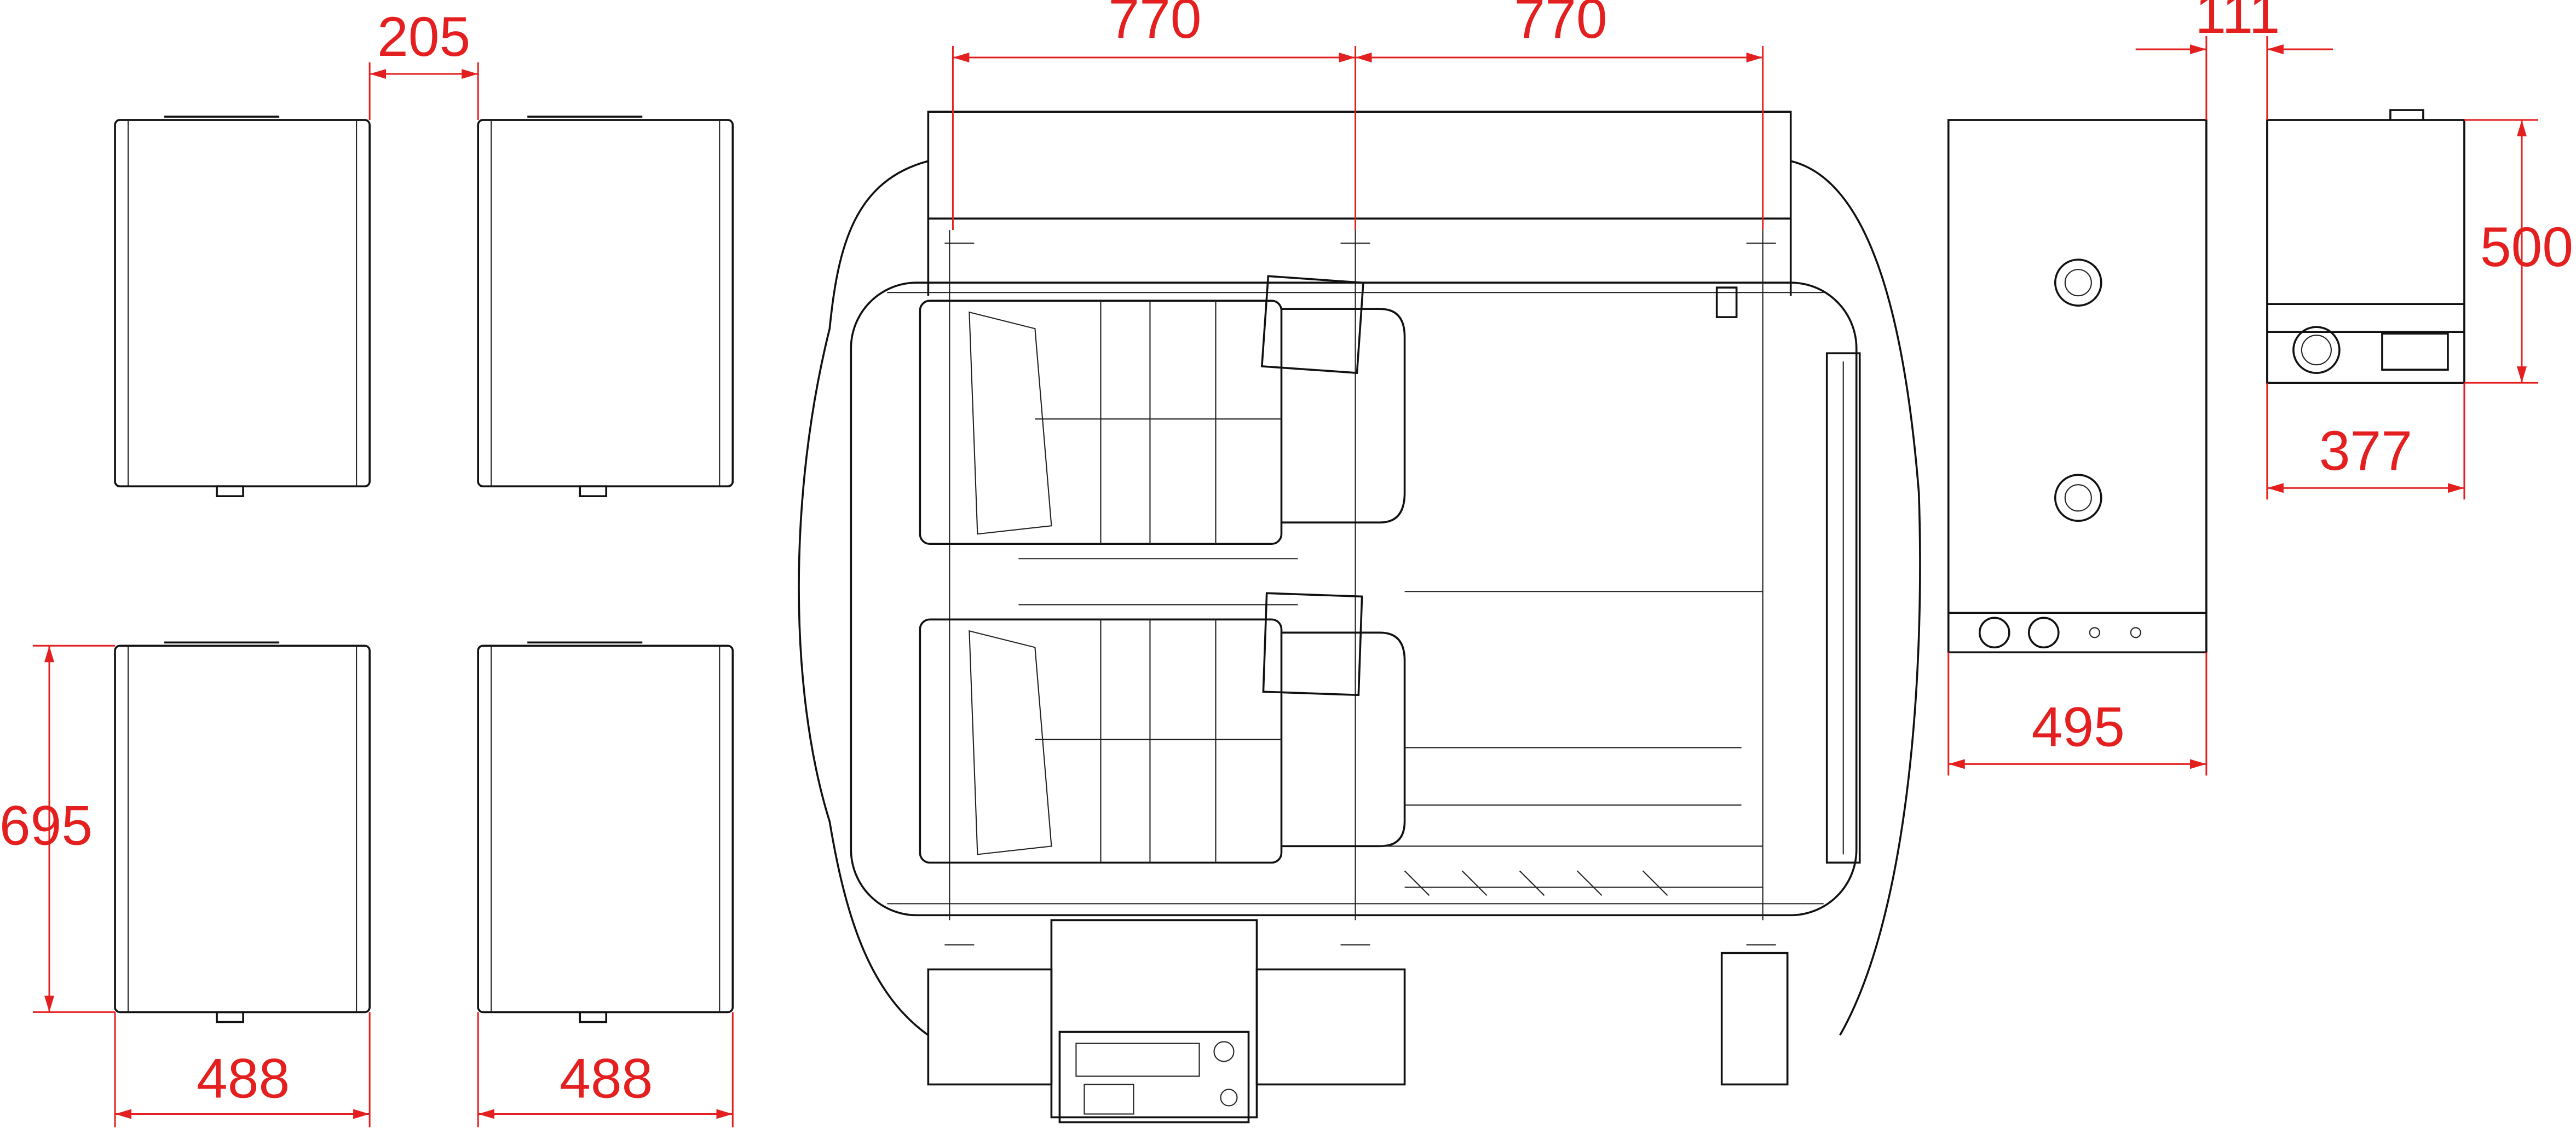  I want to click on dimension-label: 500, so click(2526, 247).